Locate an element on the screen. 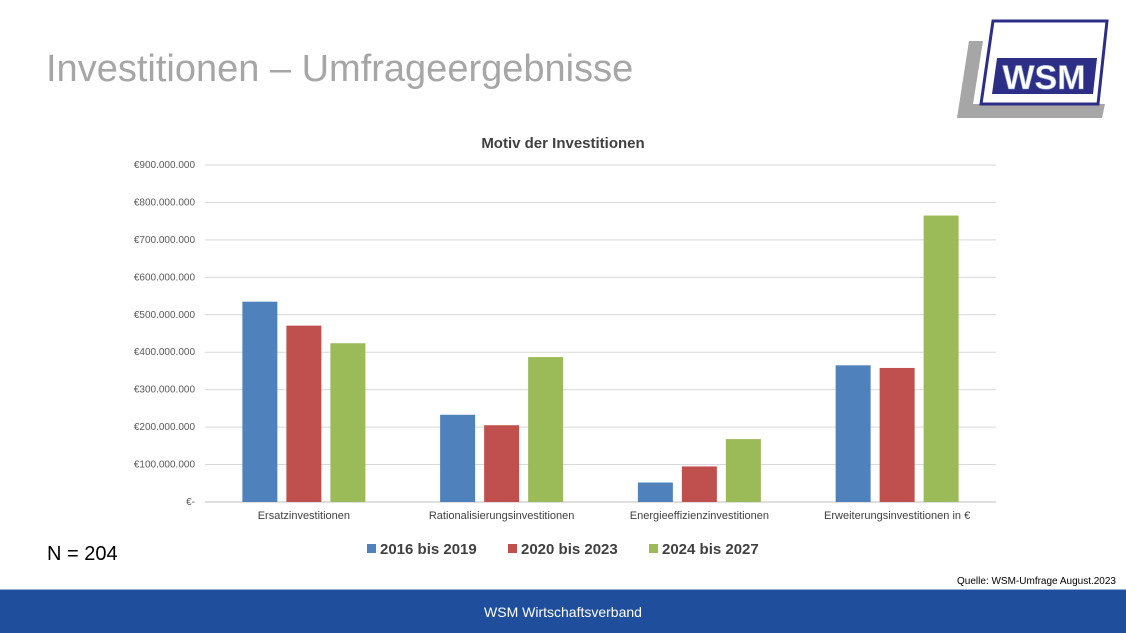 The height and width of the screenshot is (633, 1126). logo-blue-box is located at coordinates (1044, 76).